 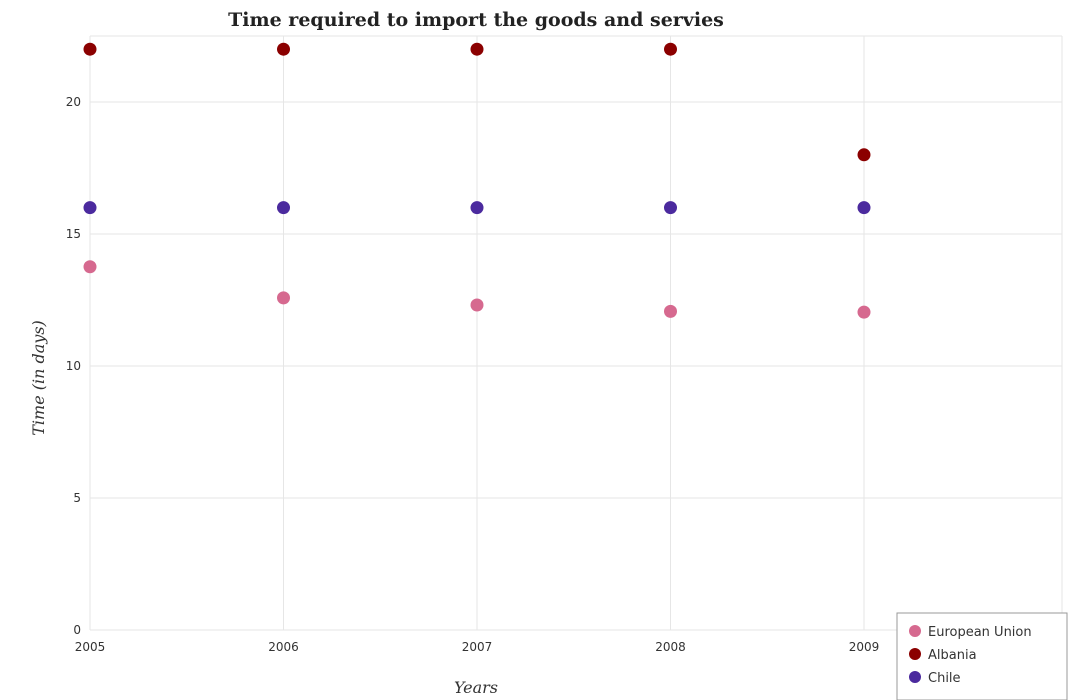 What do you see at coordinates (864, 647) in the screenshot?
I see `x-tick-label: 2009` at bounding box center [864, 647].